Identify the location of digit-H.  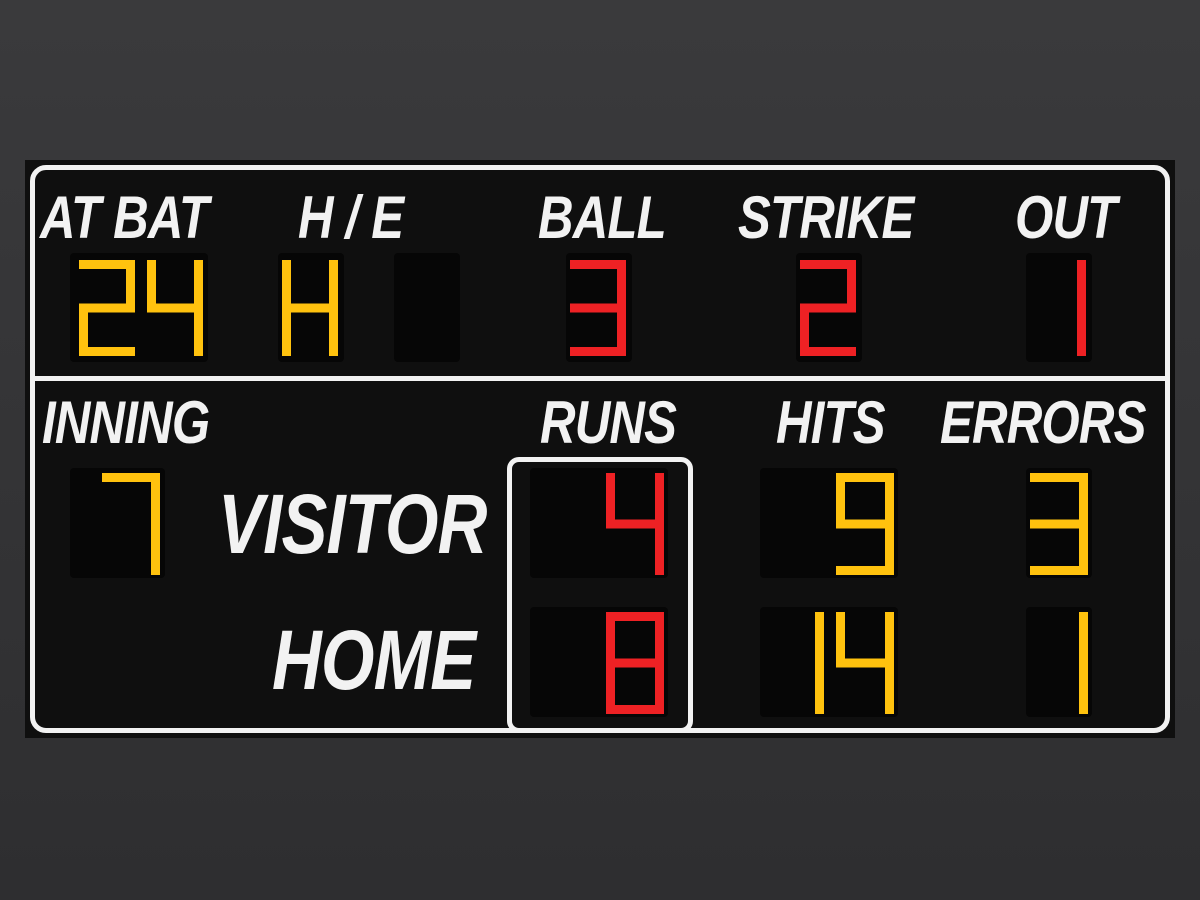
(310, 308).